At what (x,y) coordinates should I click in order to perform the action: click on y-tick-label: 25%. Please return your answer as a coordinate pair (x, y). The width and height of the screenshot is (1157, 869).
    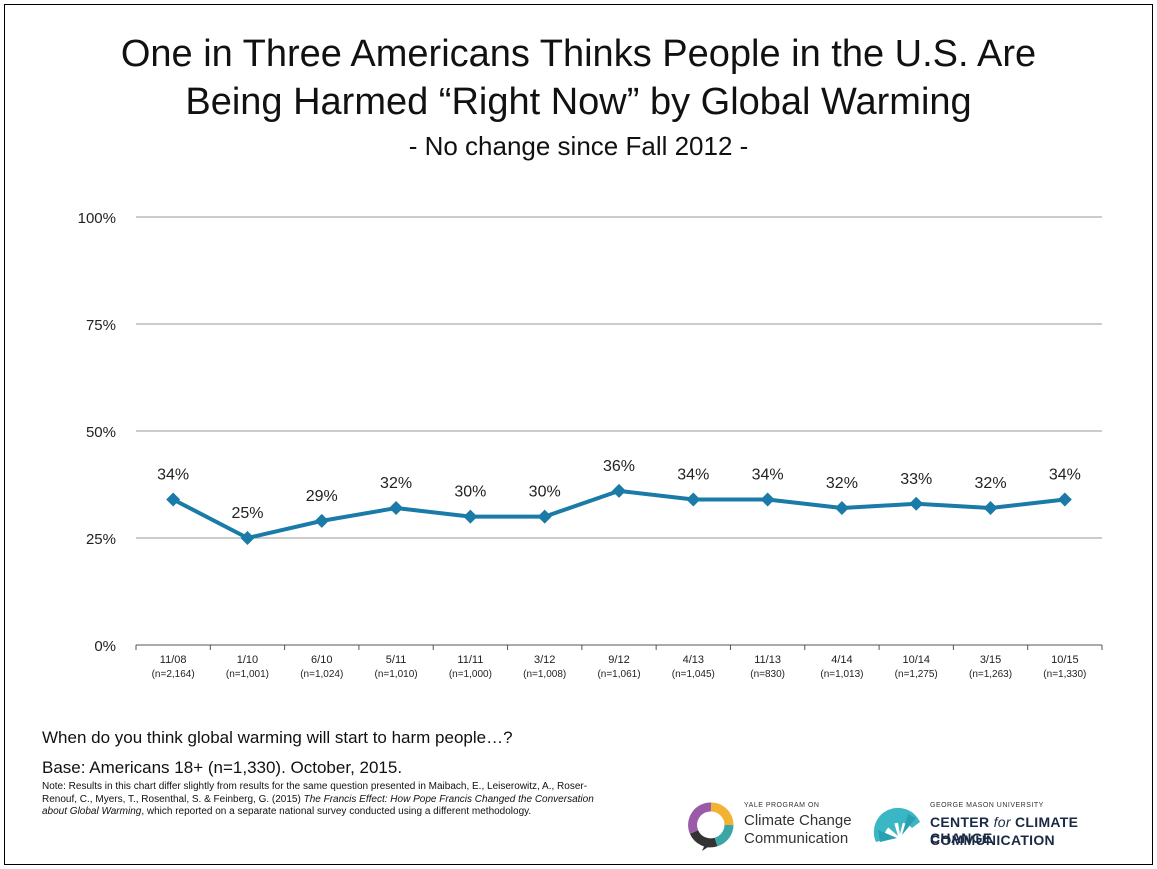
    Looking at the image, I should click on (101, 539).